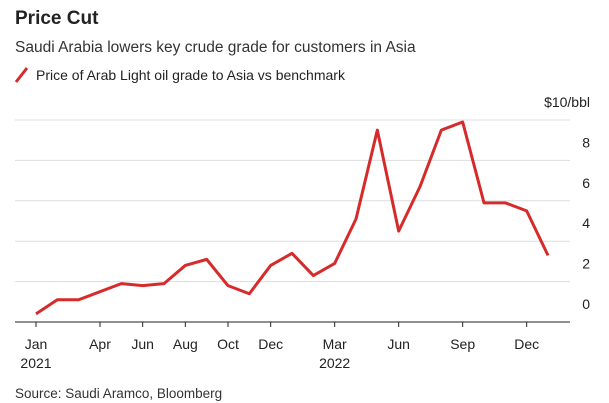  I want to click on y-tick-label: $10/bbl, so click(567, 102).